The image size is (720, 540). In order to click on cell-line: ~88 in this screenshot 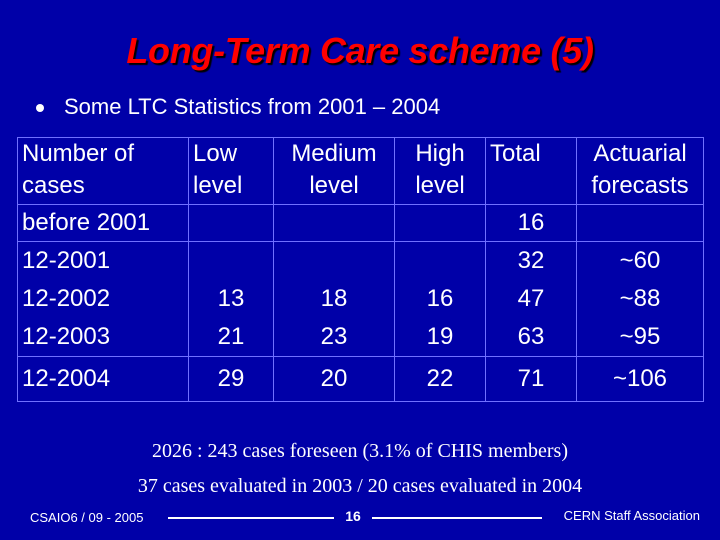, I will do `click(640, 298)`.